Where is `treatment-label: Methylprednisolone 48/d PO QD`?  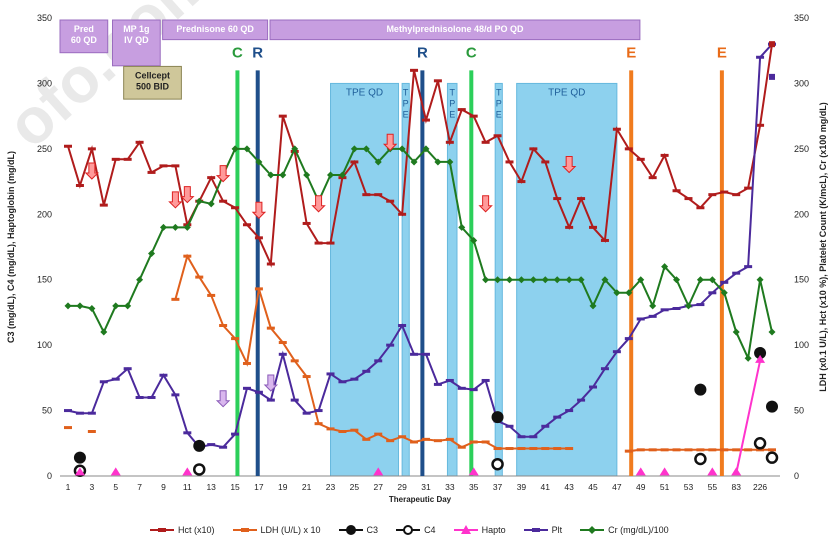
treatment-label: Methylprednisolone 48/d PO QD is located at coordinates (455, 29).